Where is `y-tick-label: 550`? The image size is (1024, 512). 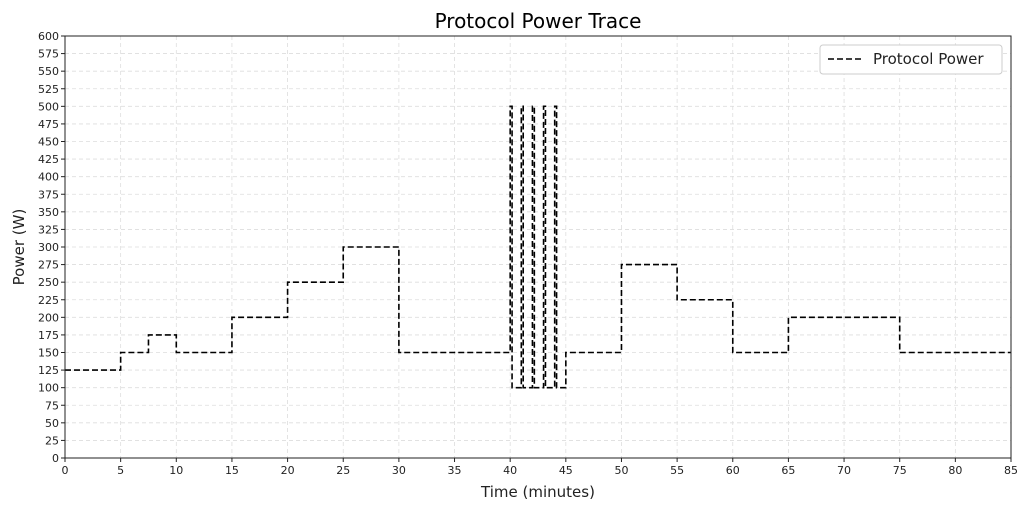 y-tick-label: 550 is located at coordinates (48, 71).